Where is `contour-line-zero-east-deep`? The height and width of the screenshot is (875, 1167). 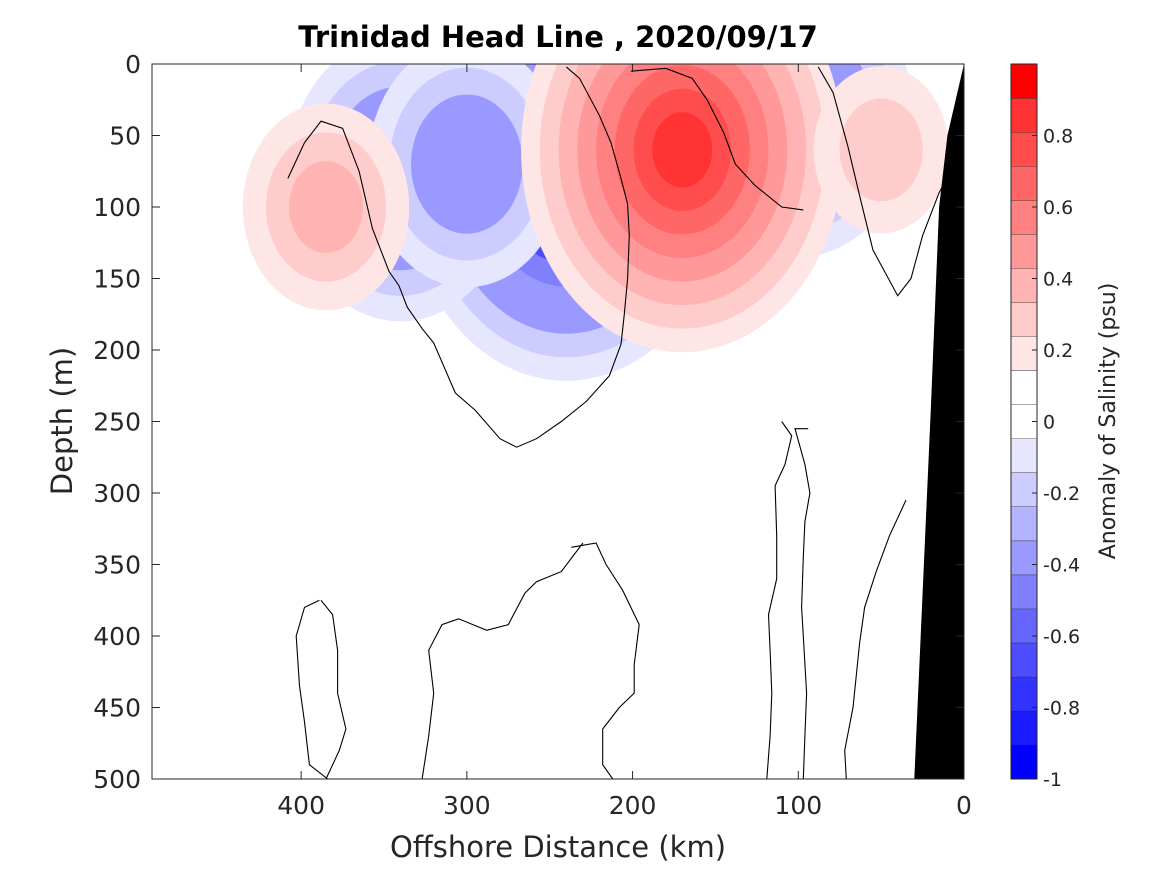
contour-line-zero-east-deep is located at coordinates (875, 639).